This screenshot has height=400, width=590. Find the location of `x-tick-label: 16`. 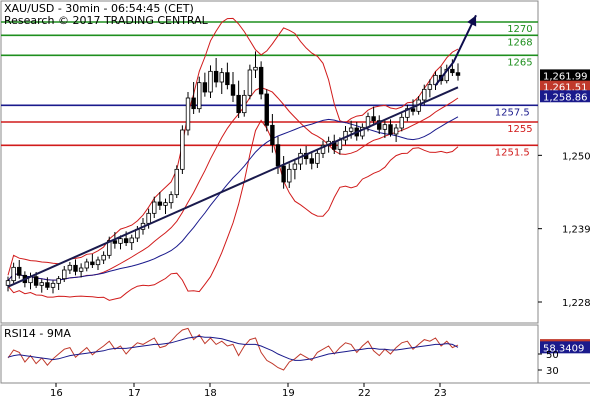

x-tick-label: 16 is located at coordinates (56, 393).